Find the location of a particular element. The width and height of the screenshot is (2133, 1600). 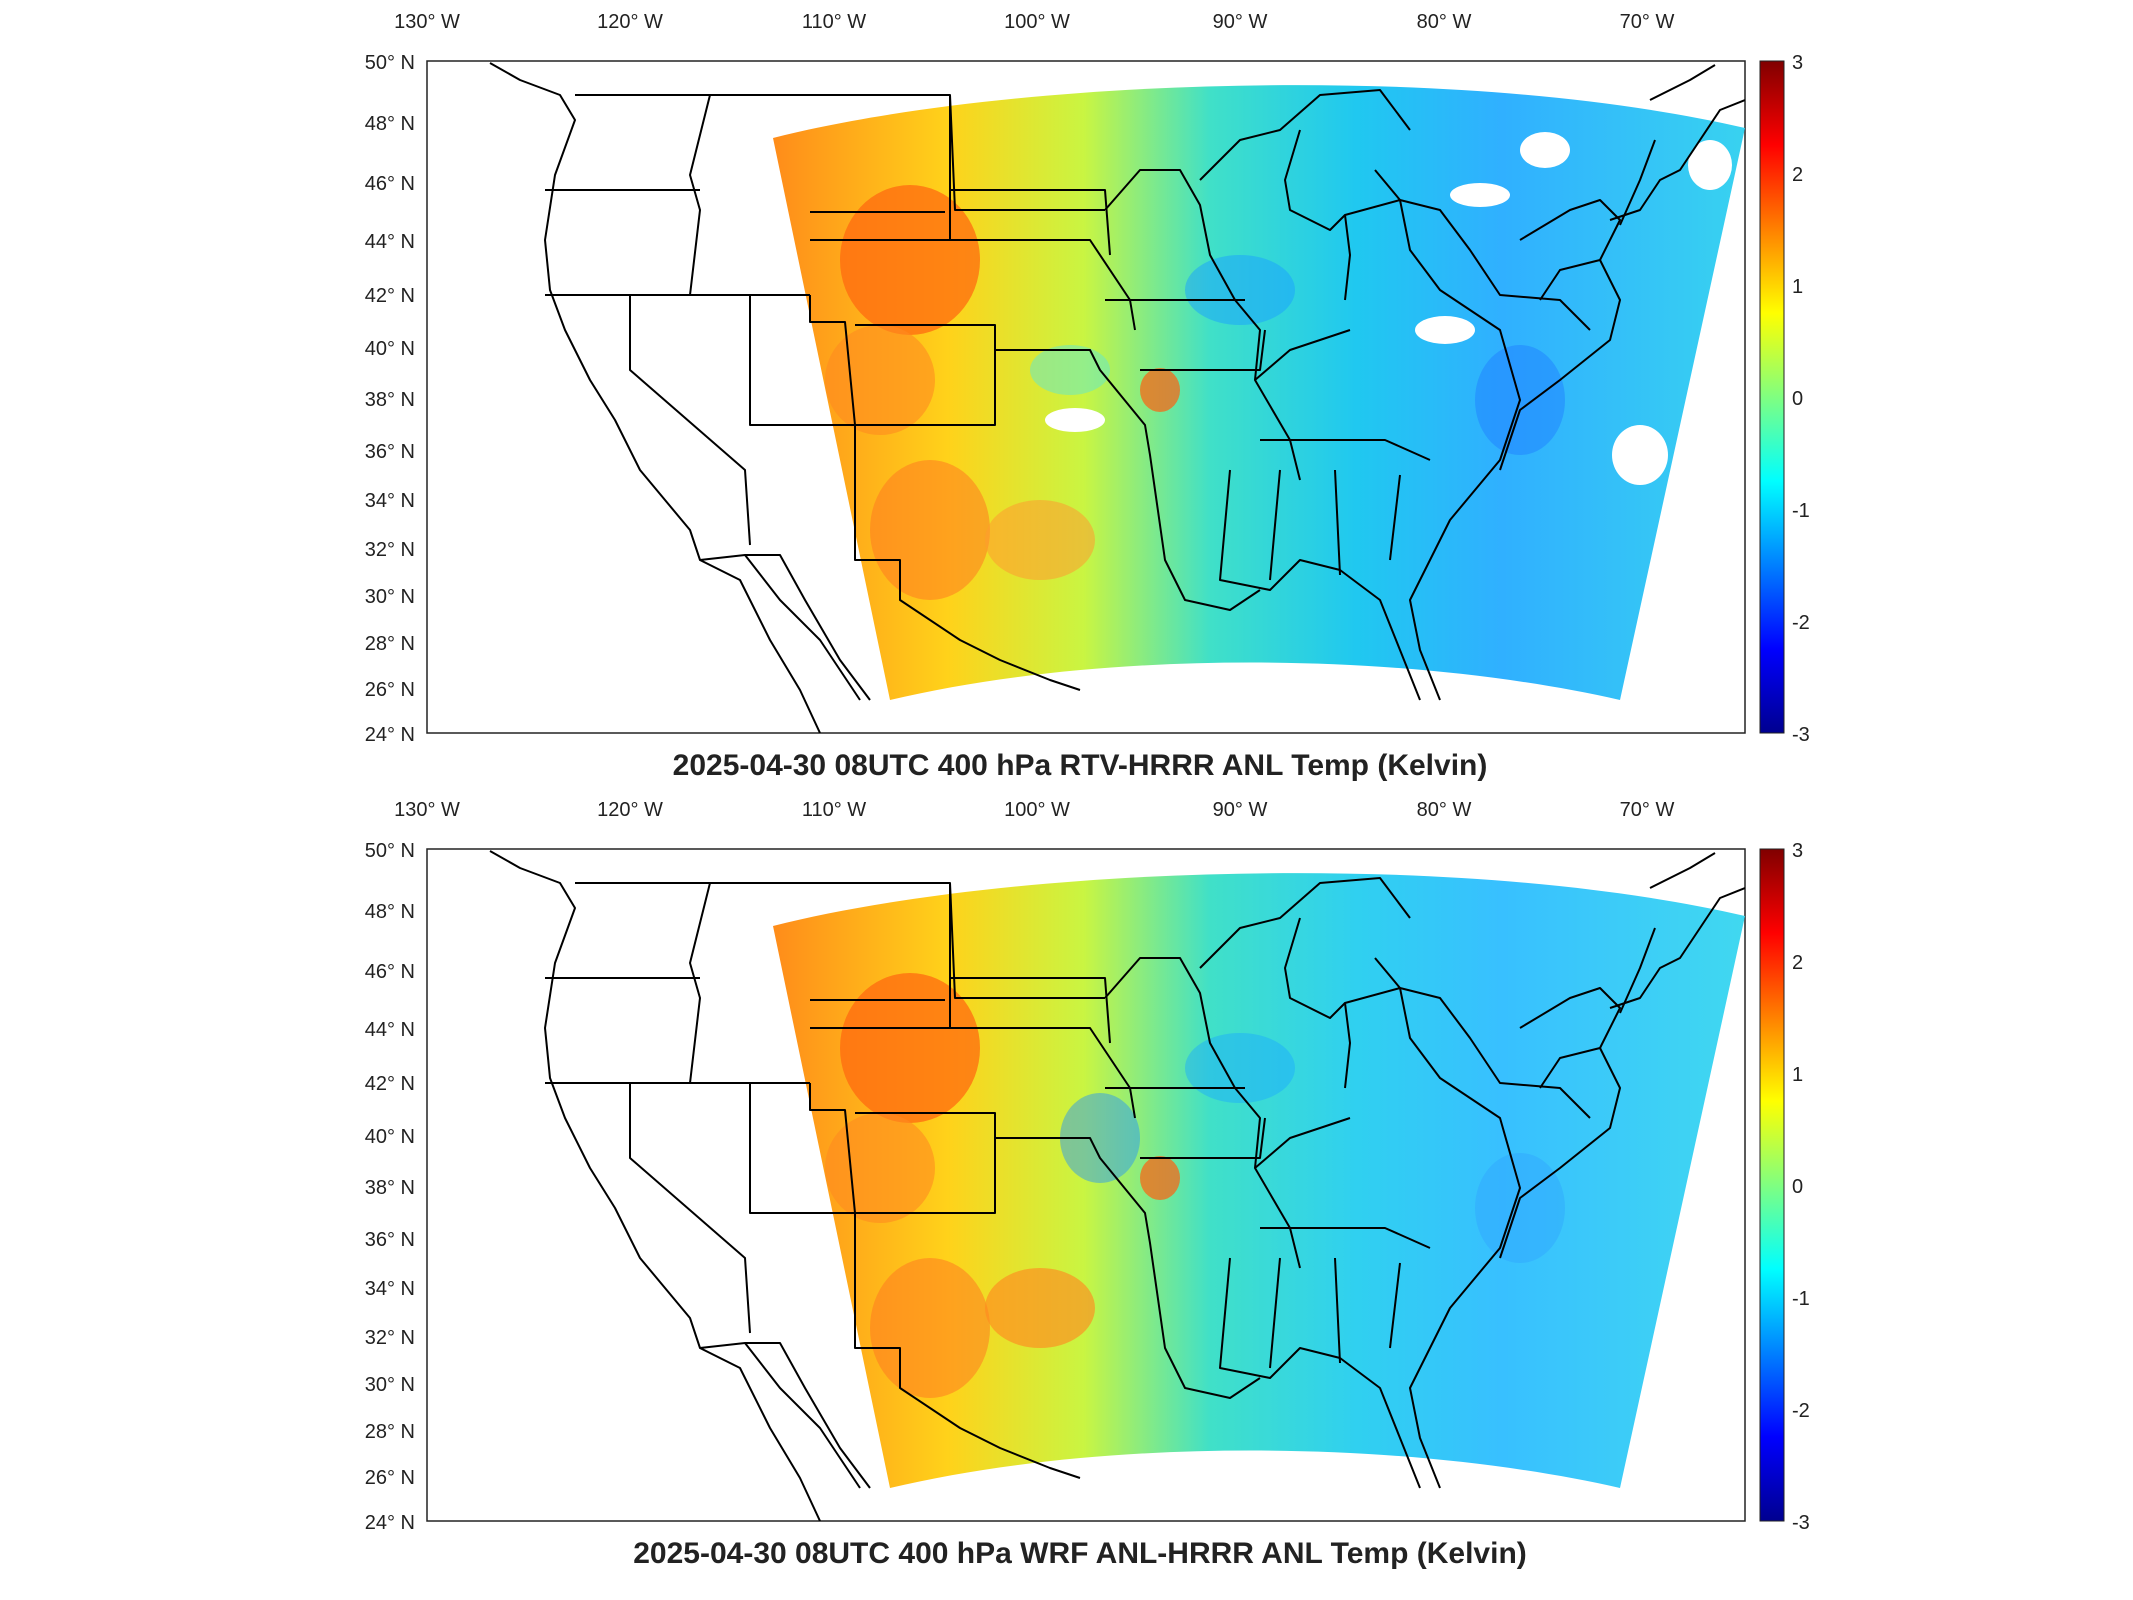

missing-data-areas is located at coordinates (1388, 308).